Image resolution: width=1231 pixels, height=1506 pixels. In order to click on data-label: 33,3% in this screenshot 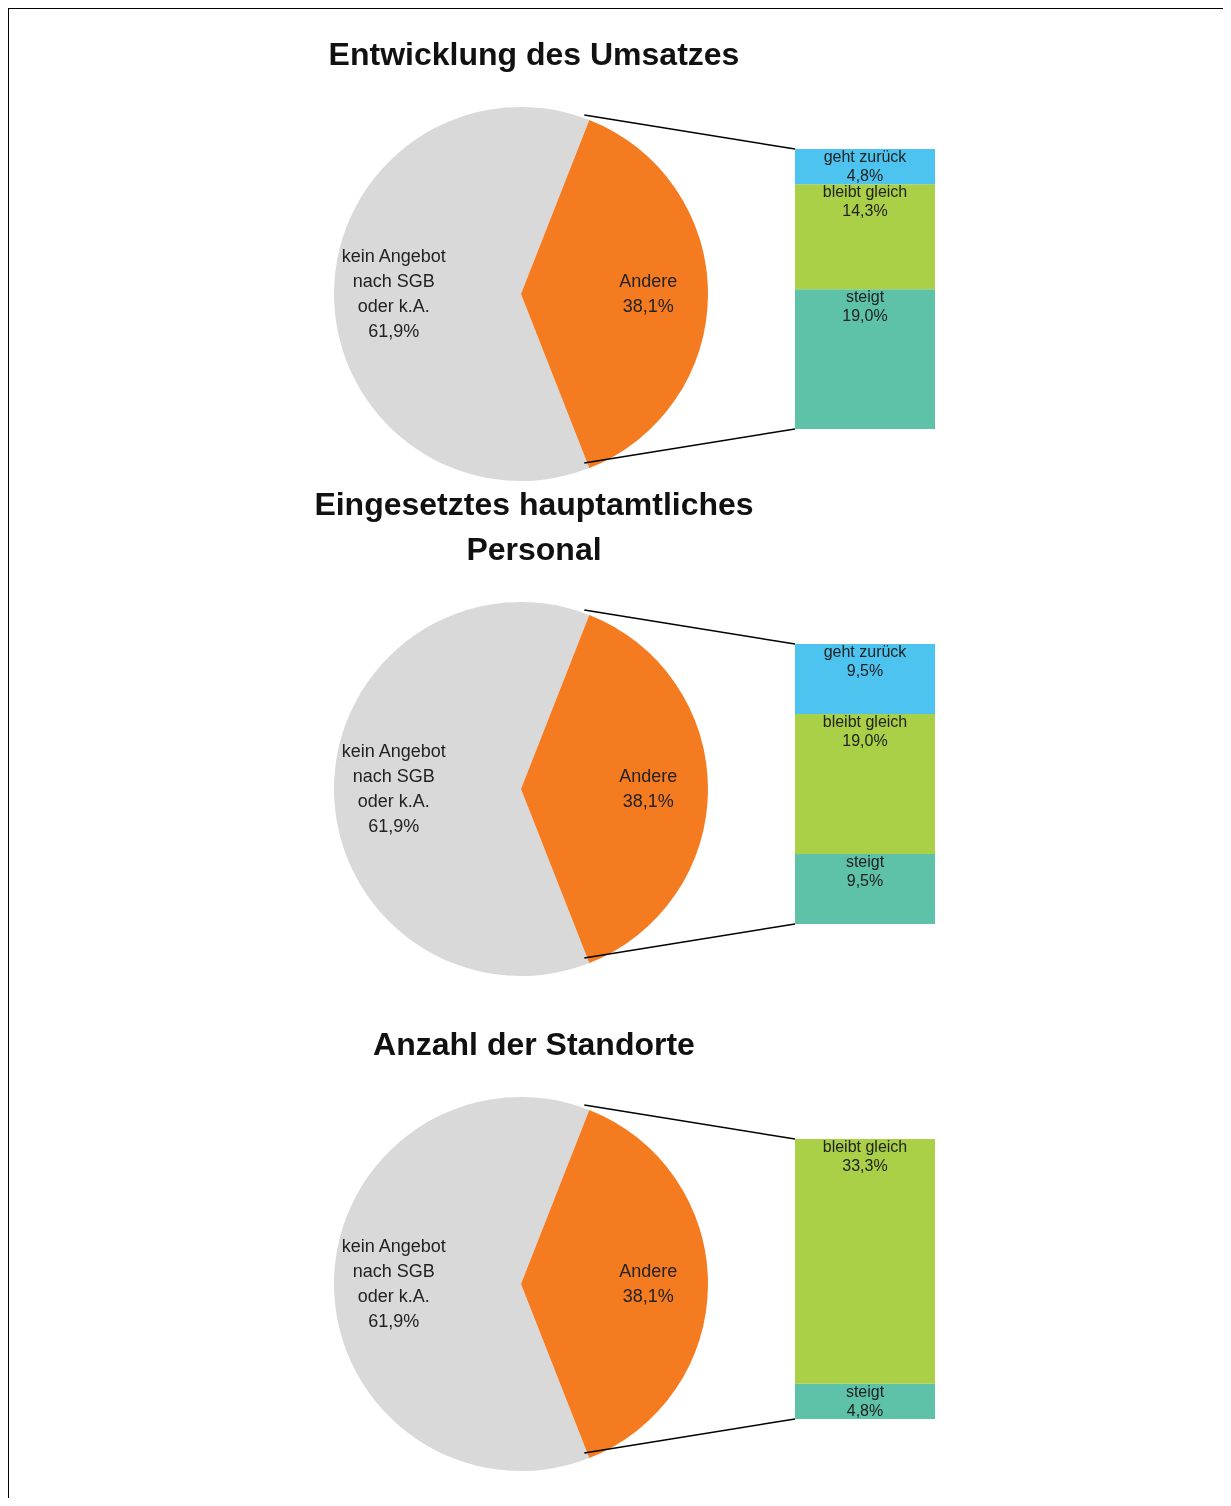, I will do `click(865, 1166)`.